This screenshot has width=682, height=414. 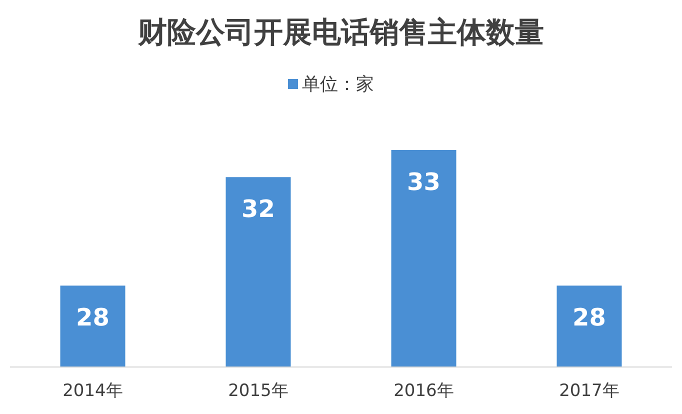 What do you see at coordinates (424, 391) in the screenshot?
I see `x-tick-label: 2016年` at bounding box center [424, 391].